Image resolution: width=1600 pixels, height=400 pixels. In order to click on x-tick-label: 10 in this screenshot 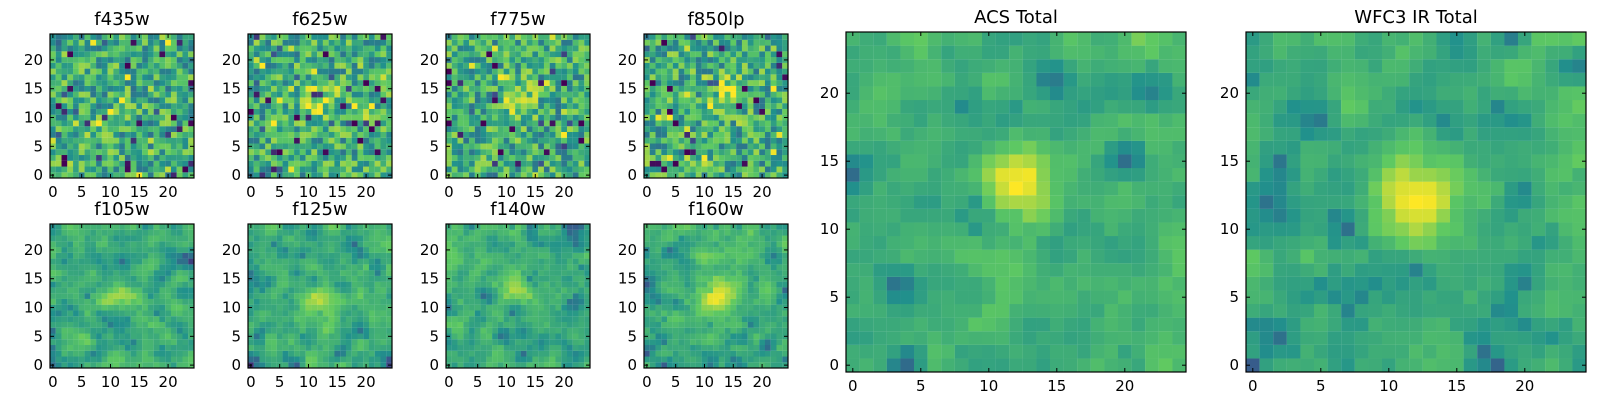, I will do `click(308, 192)`.